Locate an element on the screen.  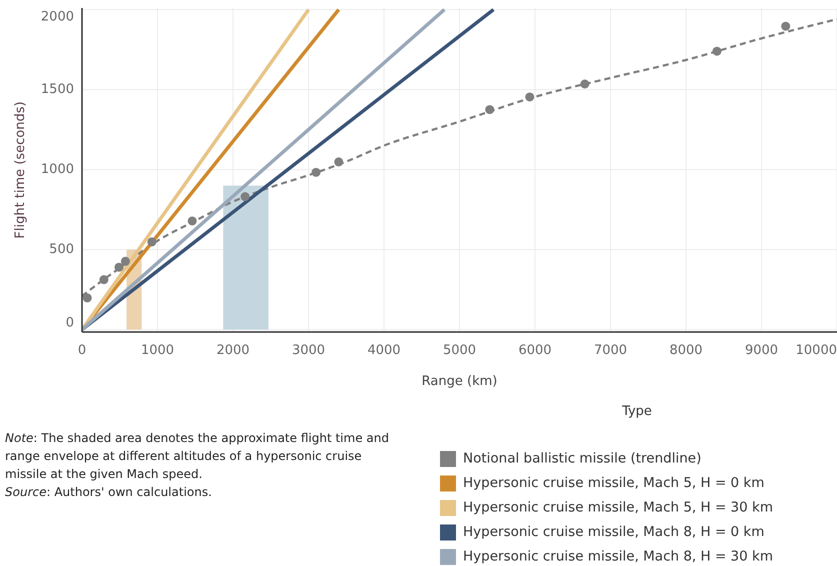
x-tick-label: 4000 is located at coordinates (384, 350).